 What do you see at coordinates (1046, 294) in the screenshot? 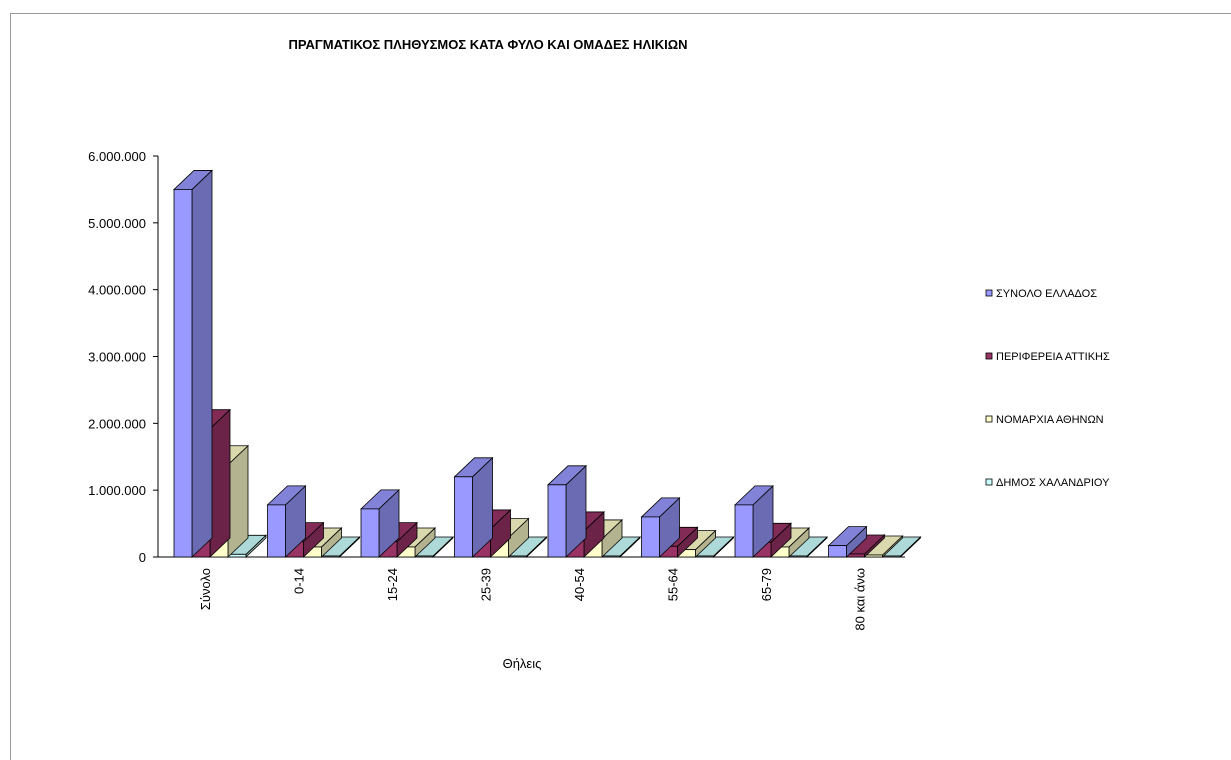
I see `legend-entry: ΣΥΝΟΛΟ ΕΛΛΑΔΟΣ` at bounding box center [1046, 294].